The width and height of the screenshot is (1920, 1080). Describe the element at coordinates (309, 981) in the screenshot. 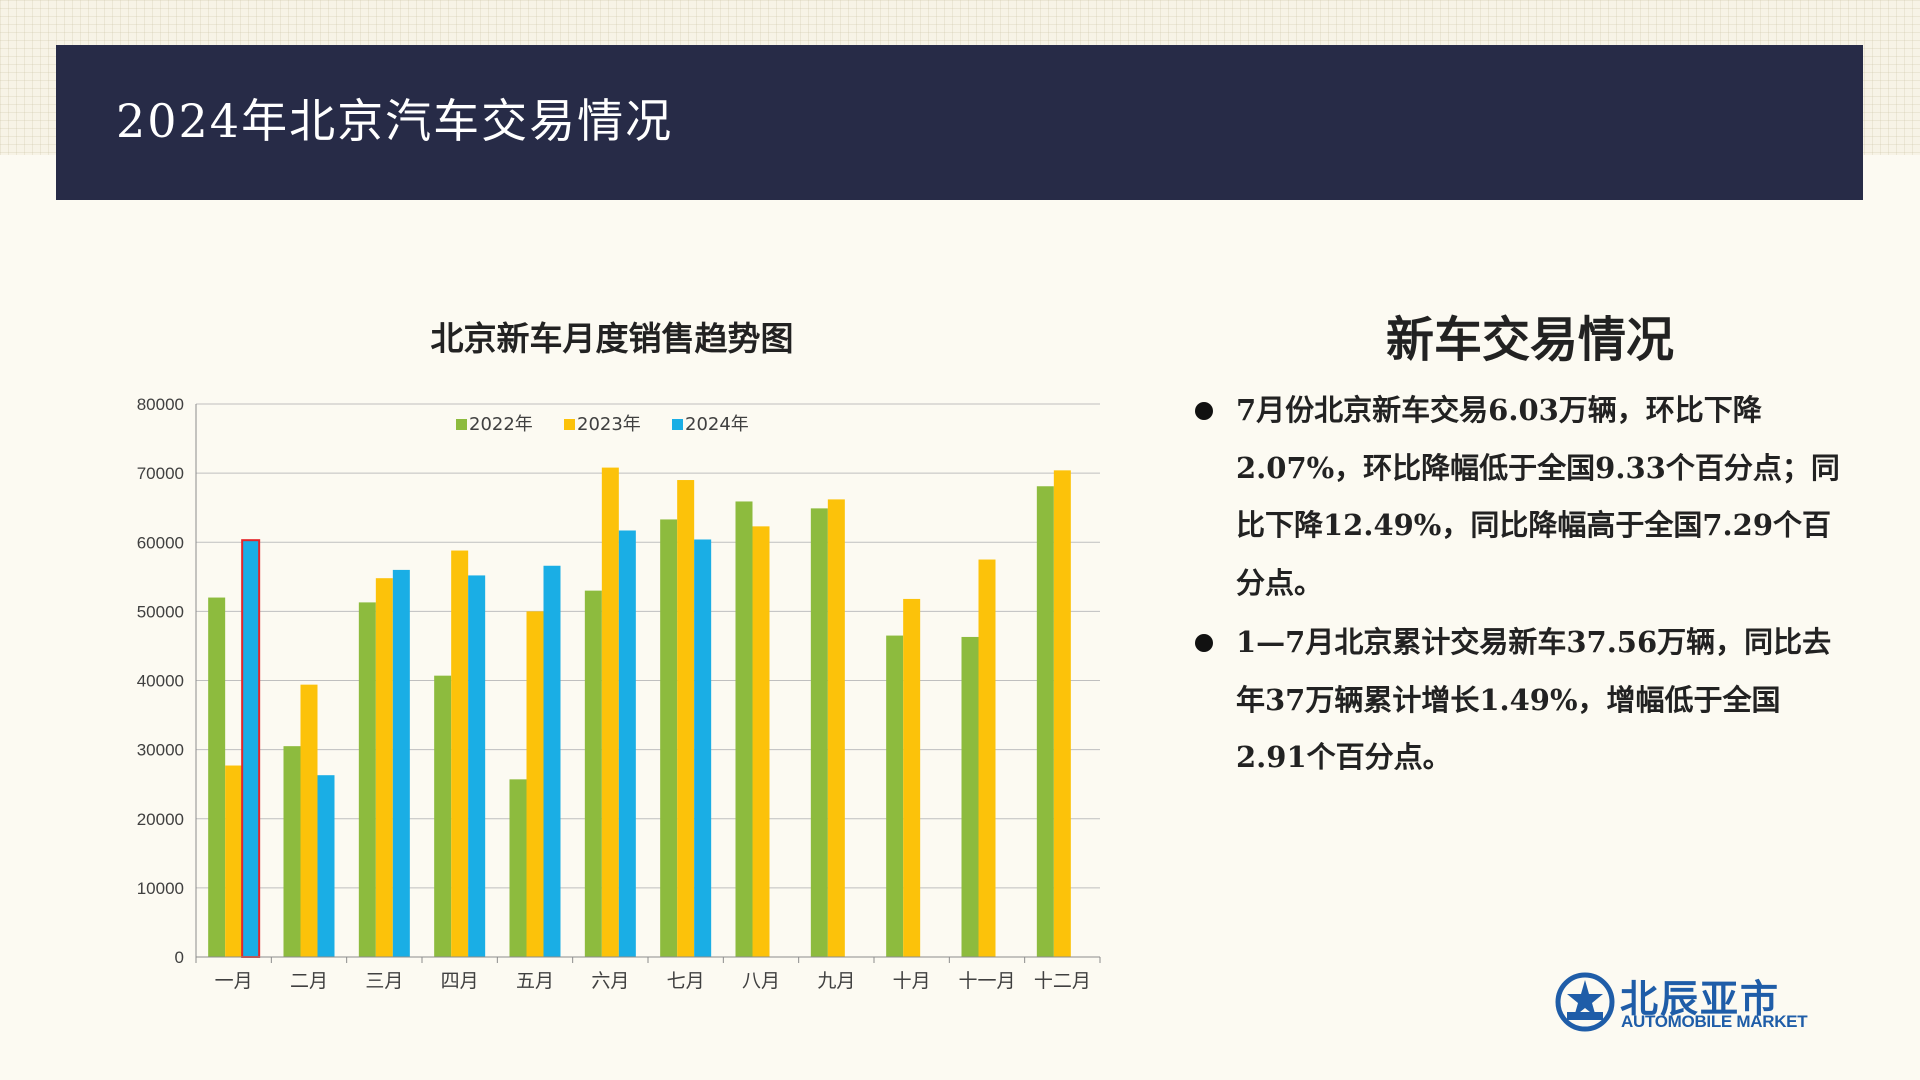

I see `x-tick-label: 二月` at that location.